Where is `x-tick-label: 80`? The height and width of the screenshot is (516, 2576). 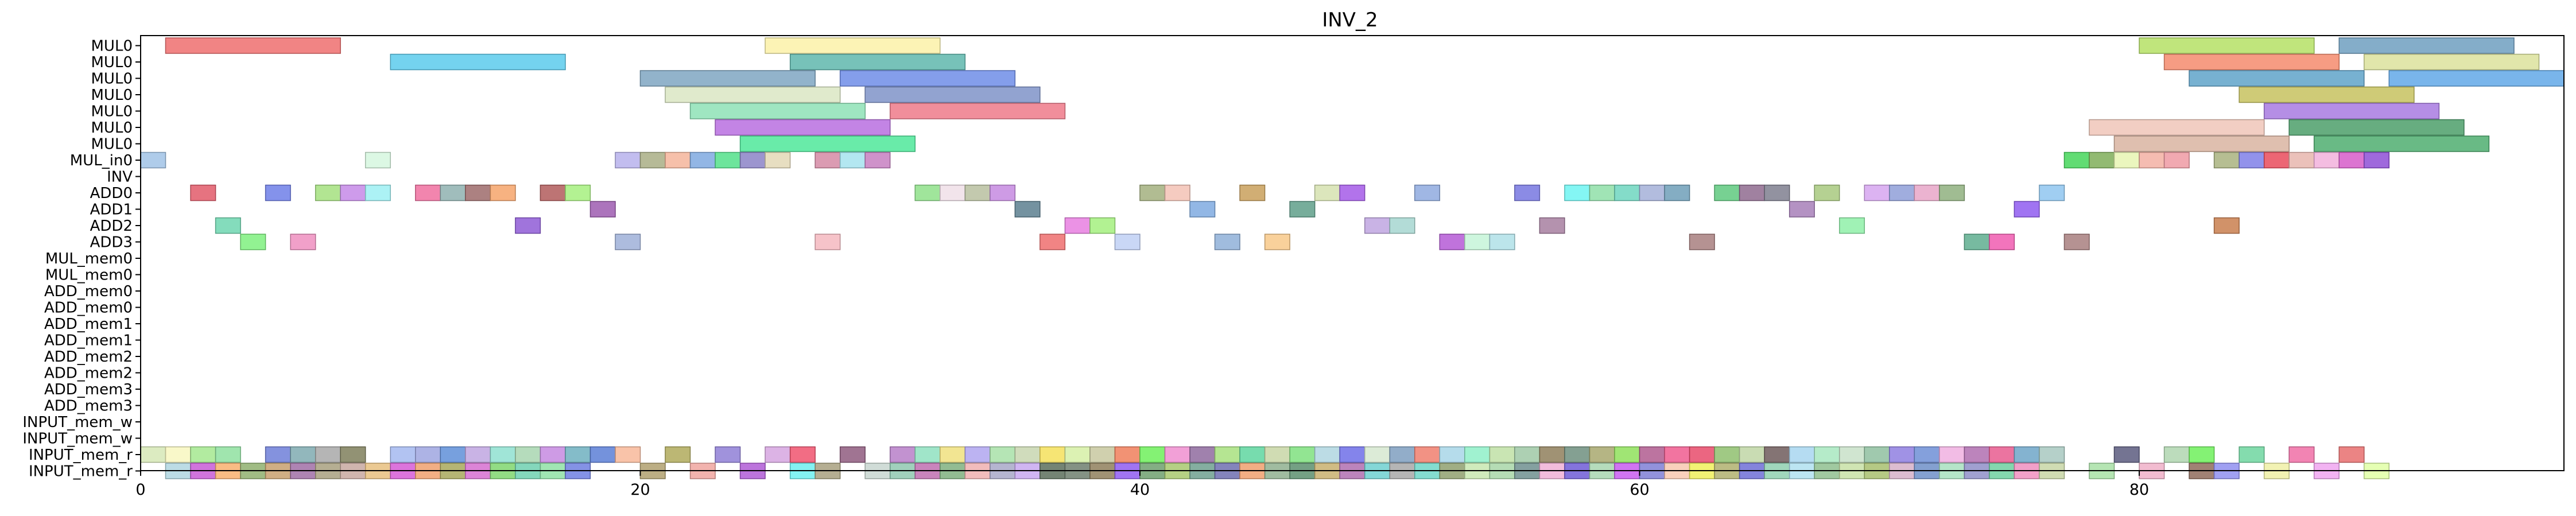
x-tick-label: 80 is located at coordinates (2139, 490).